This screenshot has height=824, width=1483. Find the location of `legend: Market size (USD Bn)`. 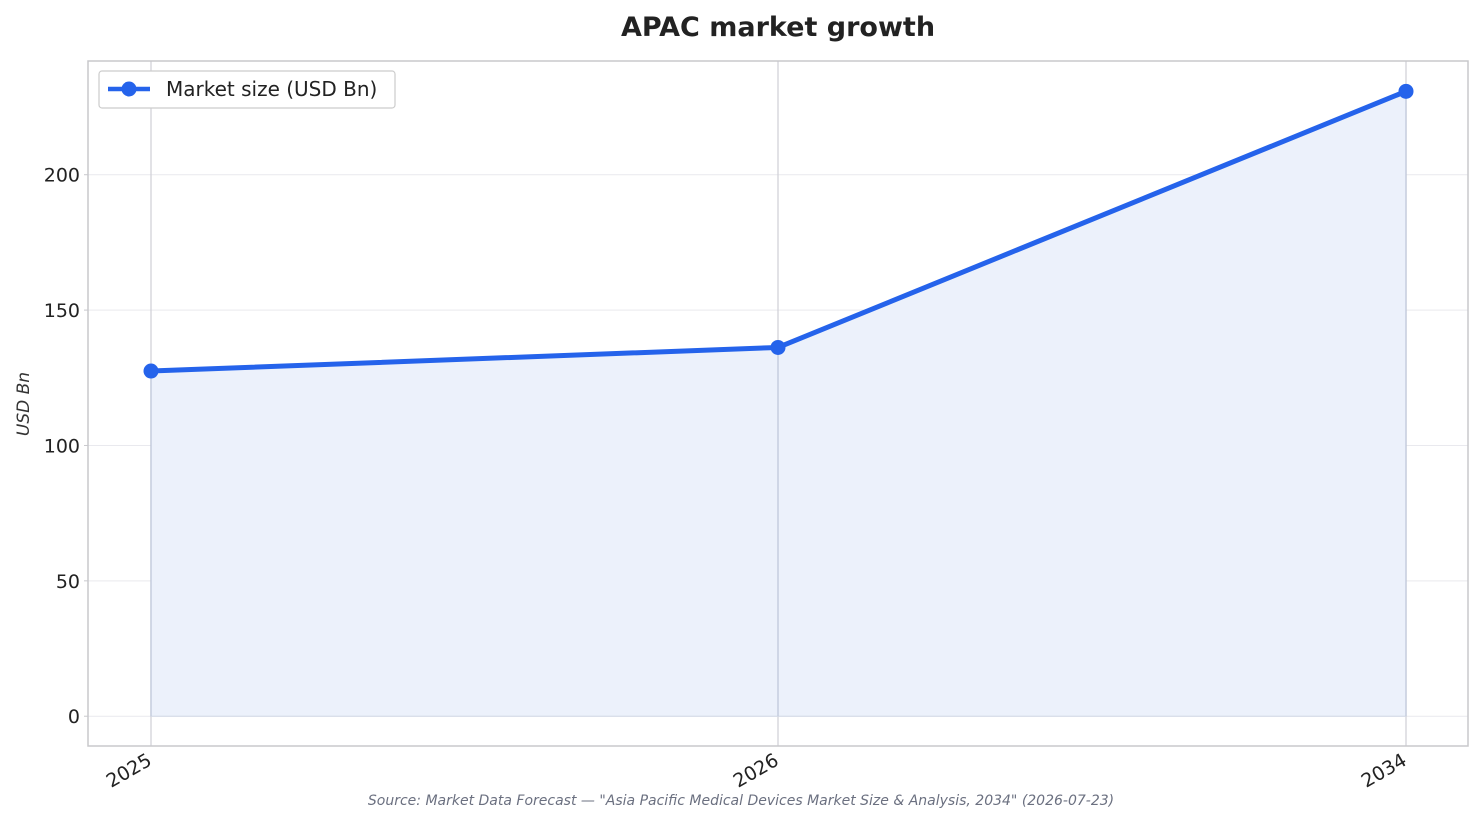

legend: Market size (USD Bn) is located at coordinates (247, 89).